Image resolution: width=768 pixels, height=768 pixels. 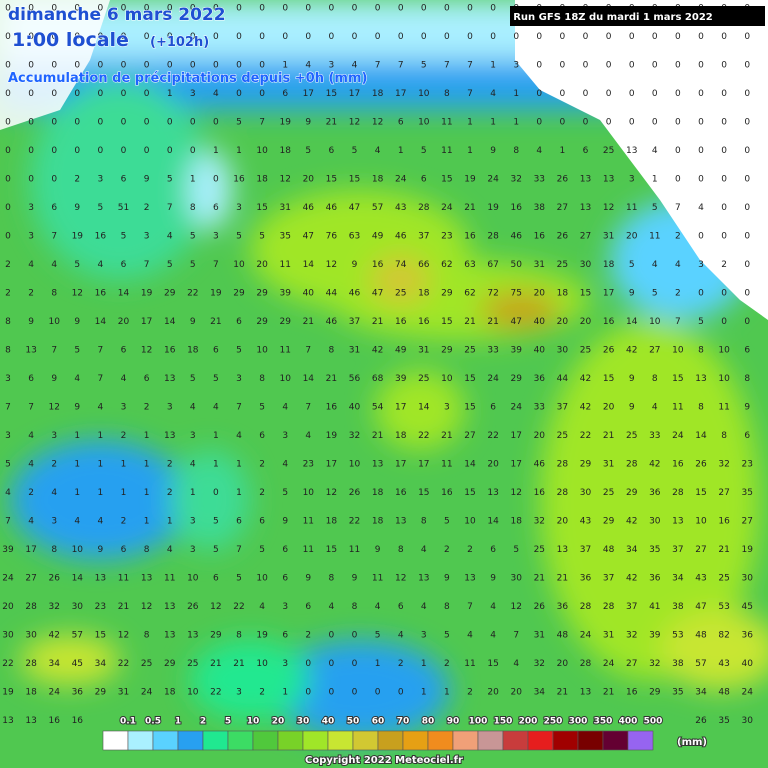 What do you see at coordinates (101, 693) in the screenshot?
I see `grid-value: 29` at bounding box center [101, 693].